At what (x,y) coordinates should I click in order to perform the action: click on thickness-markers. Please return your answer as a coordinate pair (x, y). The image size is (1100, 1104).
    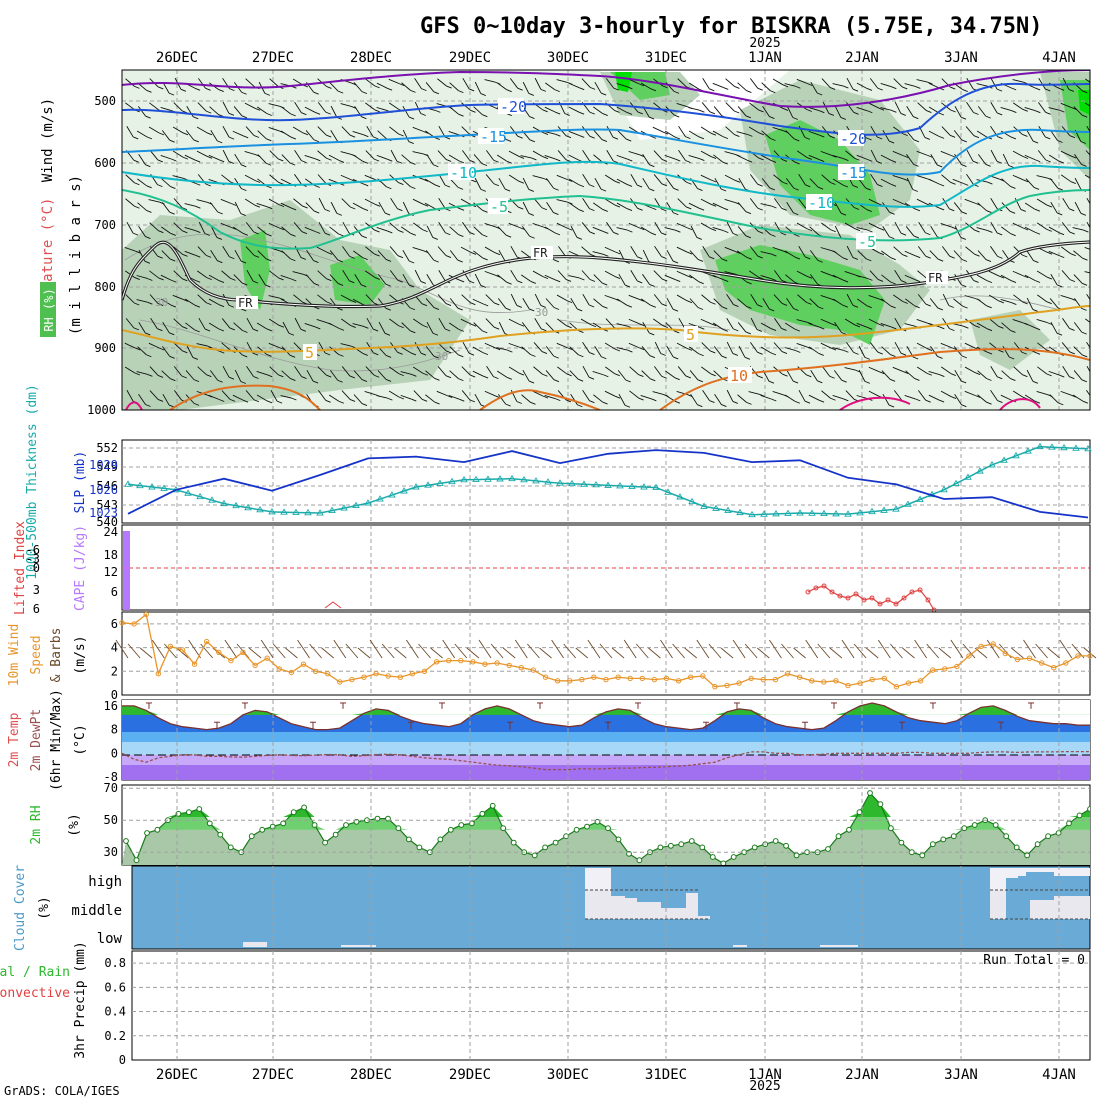
    Looking at the image, I should click on (608, 480).